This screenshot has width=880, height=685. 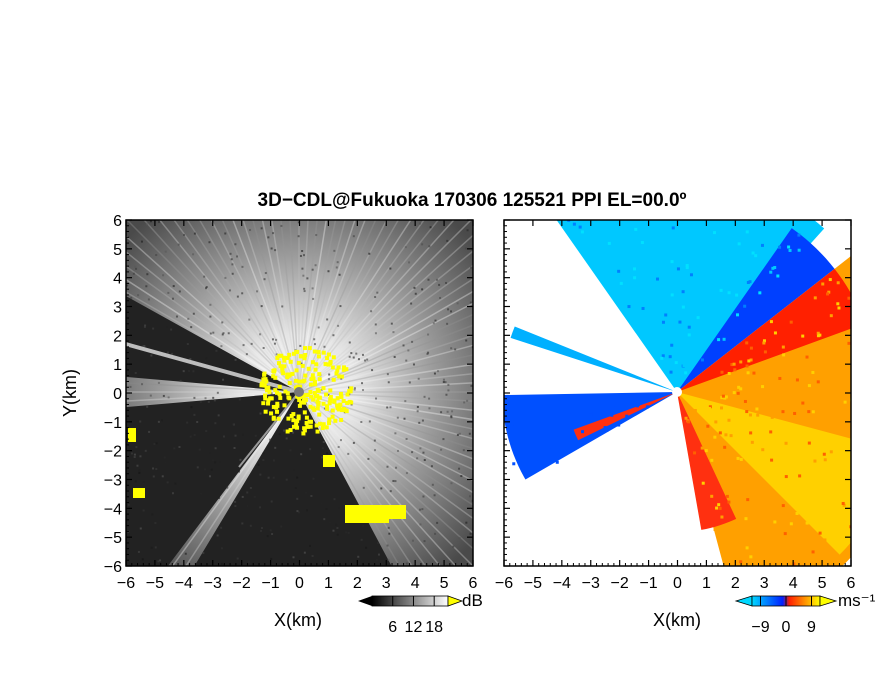 I want to click on velocity-x-tick-label: −4, so click(x=562, y=583).